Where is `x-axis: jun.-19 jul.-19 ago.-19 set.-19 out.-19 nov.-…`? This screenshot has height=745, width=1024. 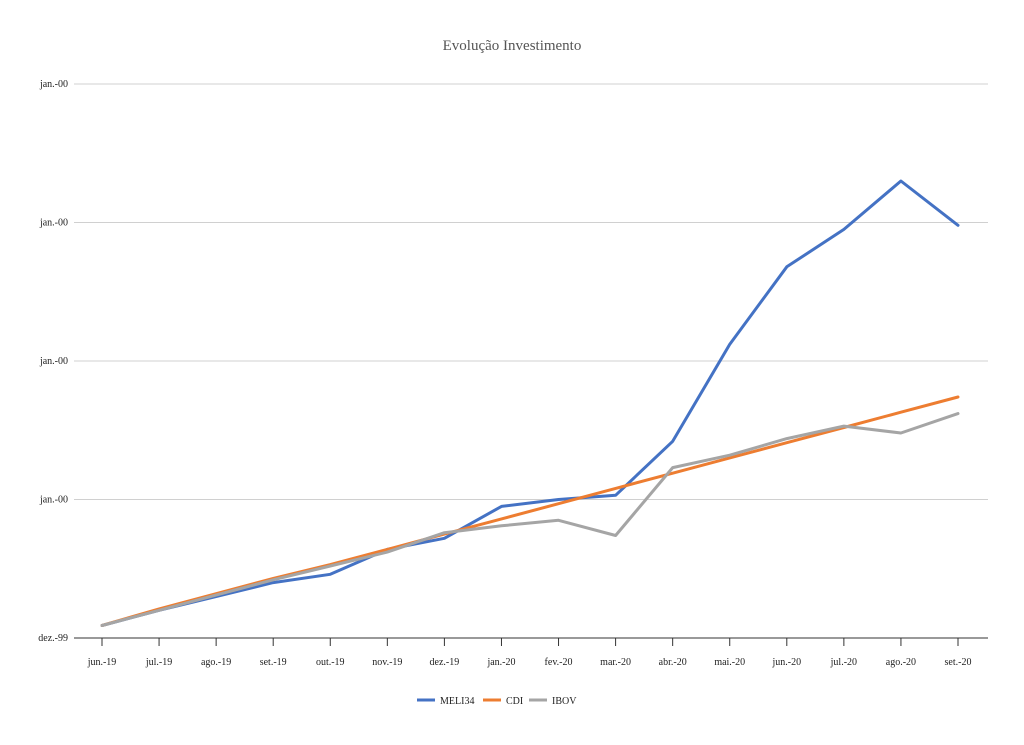 x-axis: jun.-19 jul.-19 ago.-19 set.-19 out.-19 nov.-… is located at coordinates (531, 652).